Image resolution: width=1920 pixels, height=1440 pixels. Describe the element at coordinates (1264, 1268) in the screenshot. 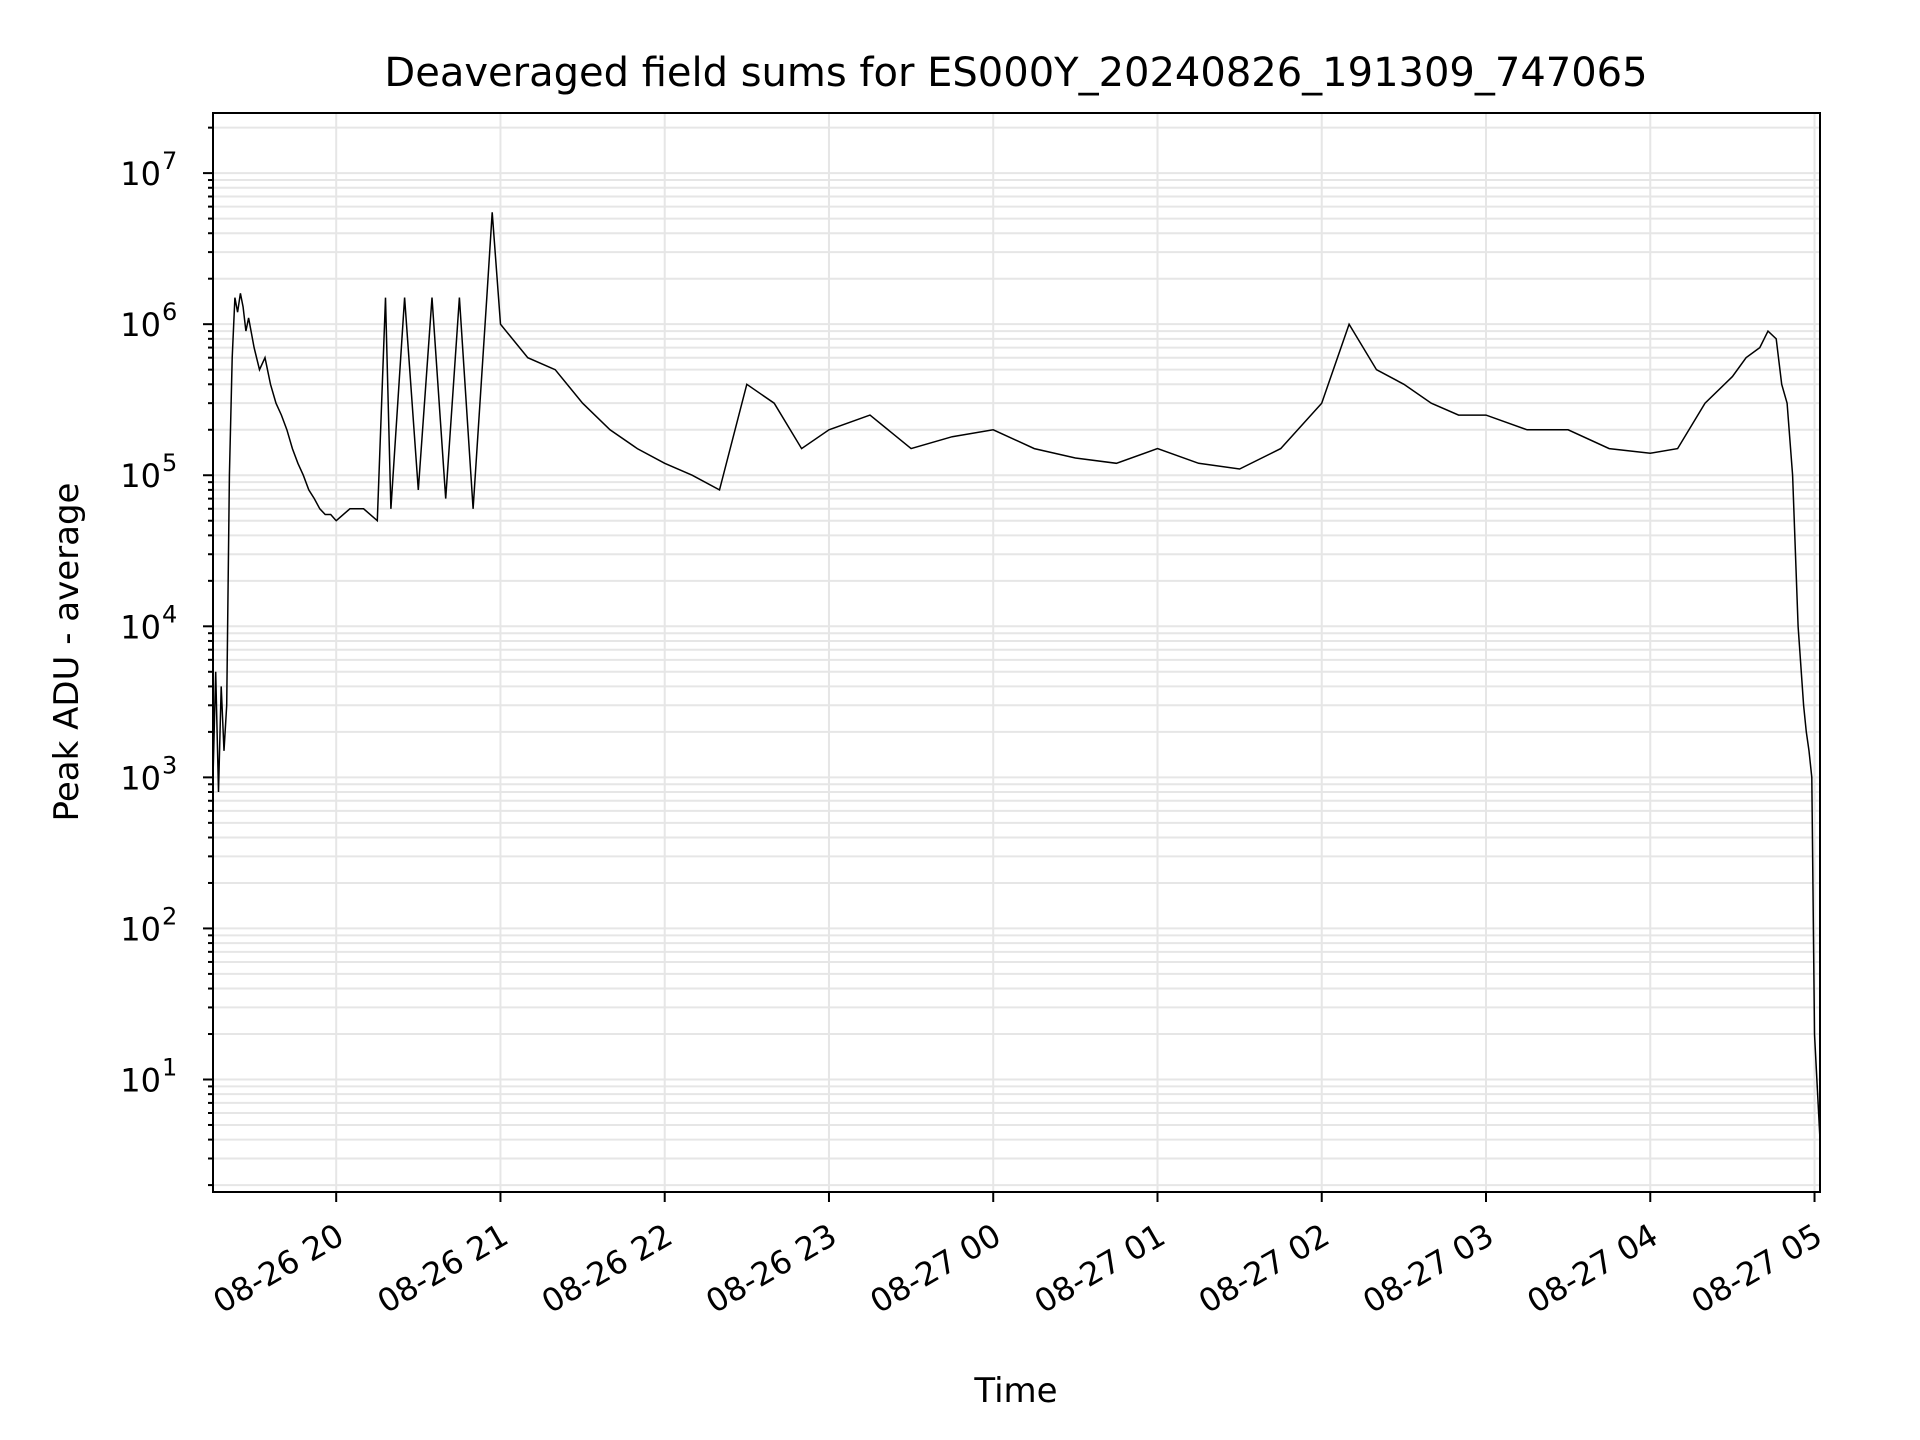

I see `x-tick-label: 08-27 02` at that location.